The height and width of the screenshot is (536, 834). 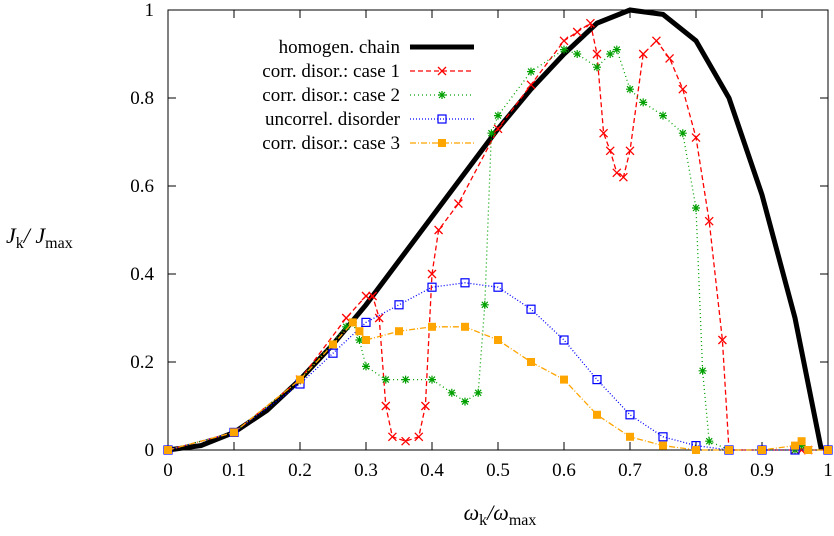 I want to click on y-tick-label: 0.4, so click(x=142, y=274).